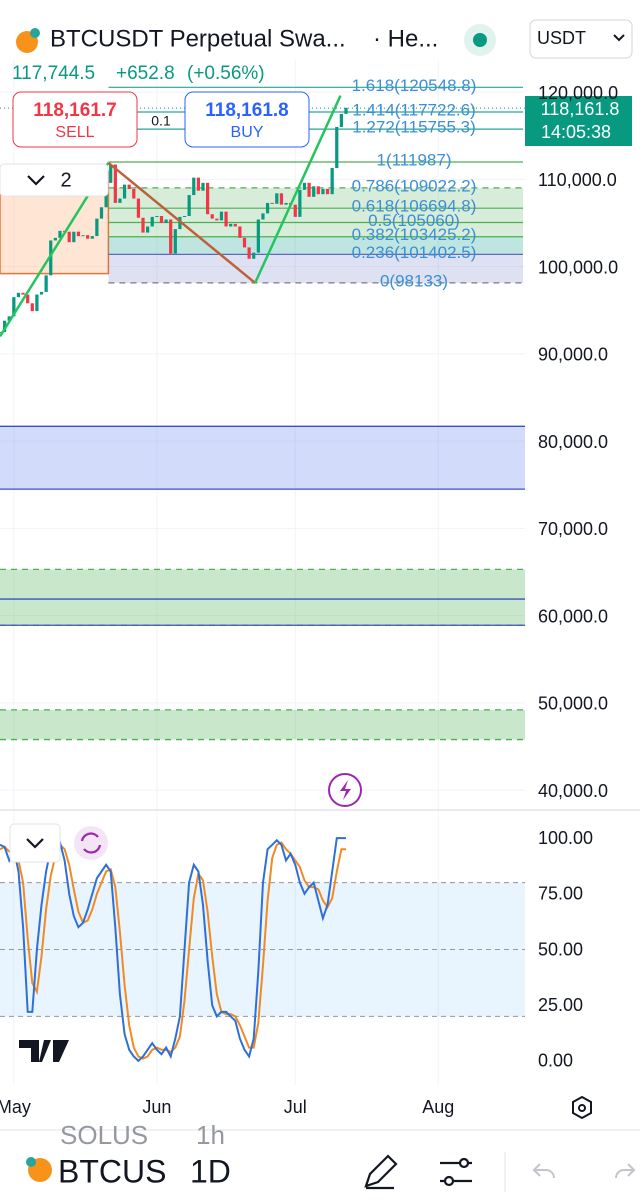  What do you see at coordinates (54, 180) in the screenshot?
I see `drawings-toggle` at bounding box center [54, 180].